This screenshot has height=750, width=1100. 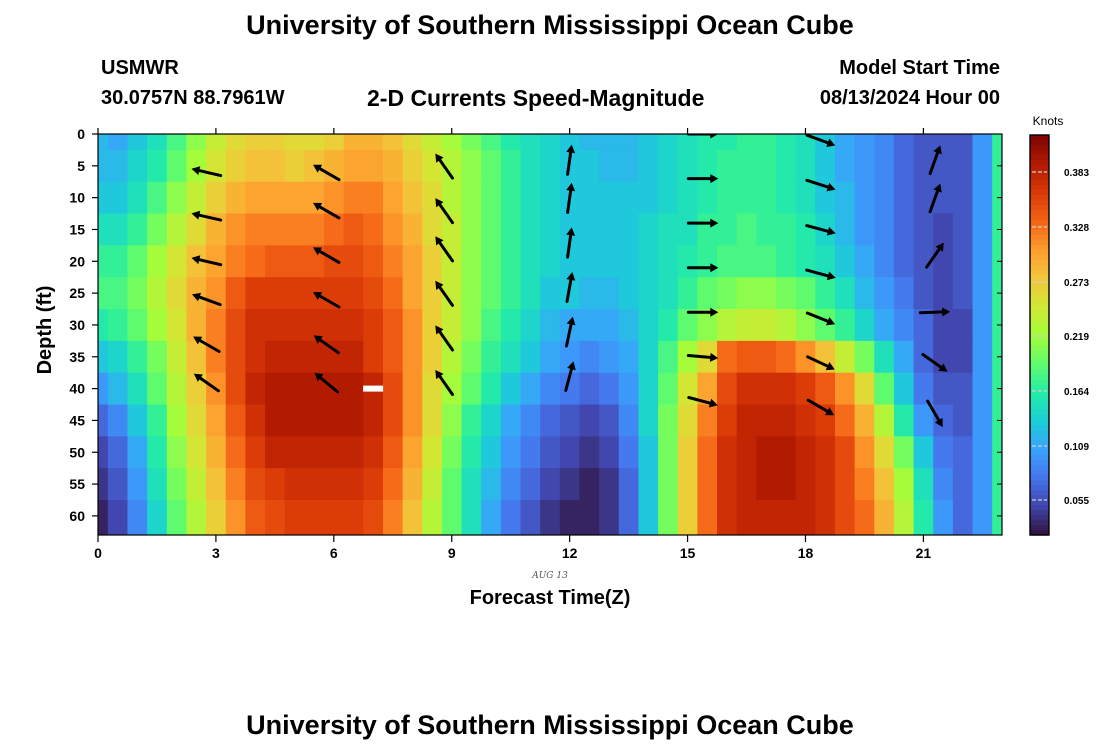 What do you see at coordinates (919, 68) in the screenshot?
I see `model-start-label: Model Start Time` at bounding box center [919, 68].